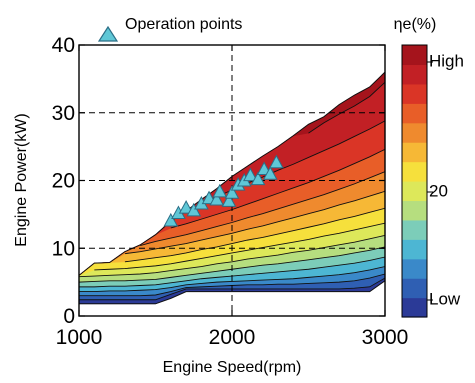 The height and width of the screenshot is (383, 475). I want to click on colorbar-gradient, so click(414, 181).